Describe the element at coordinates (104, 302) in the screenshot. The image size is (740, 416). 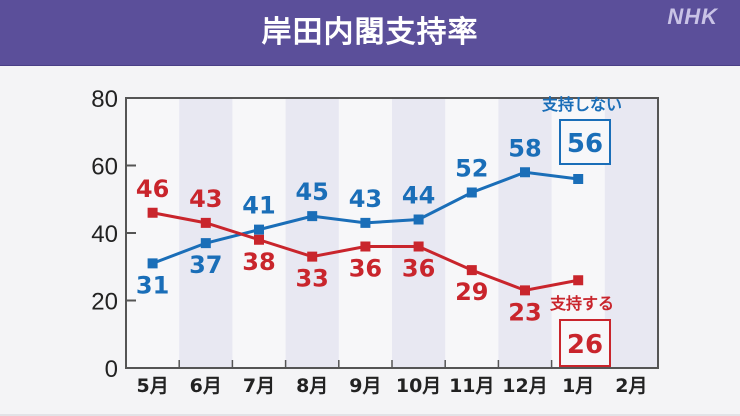
I see `y-tick-label: 20` at that location.